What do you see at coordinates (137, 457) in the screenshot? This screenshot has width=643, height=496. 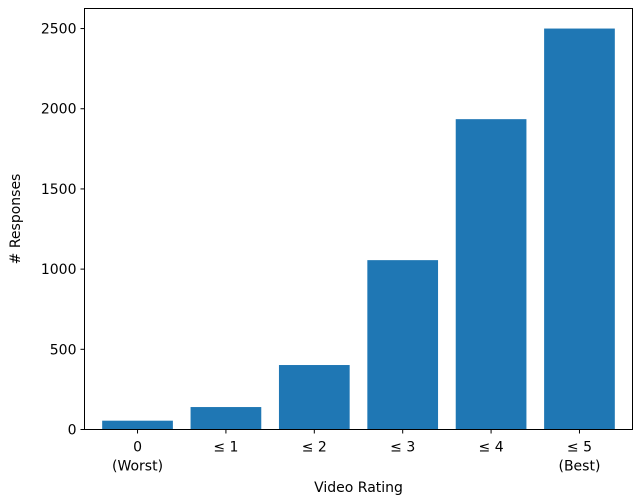 I see `x-tick-label-0: 0 (Worst)` at bounding box center [137, 457].